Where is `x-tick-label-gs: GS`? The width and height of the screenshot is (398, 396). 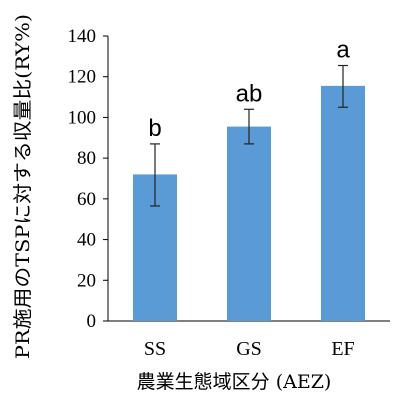 x-tick-label-gs: GS is located at coordinates (249, 349).